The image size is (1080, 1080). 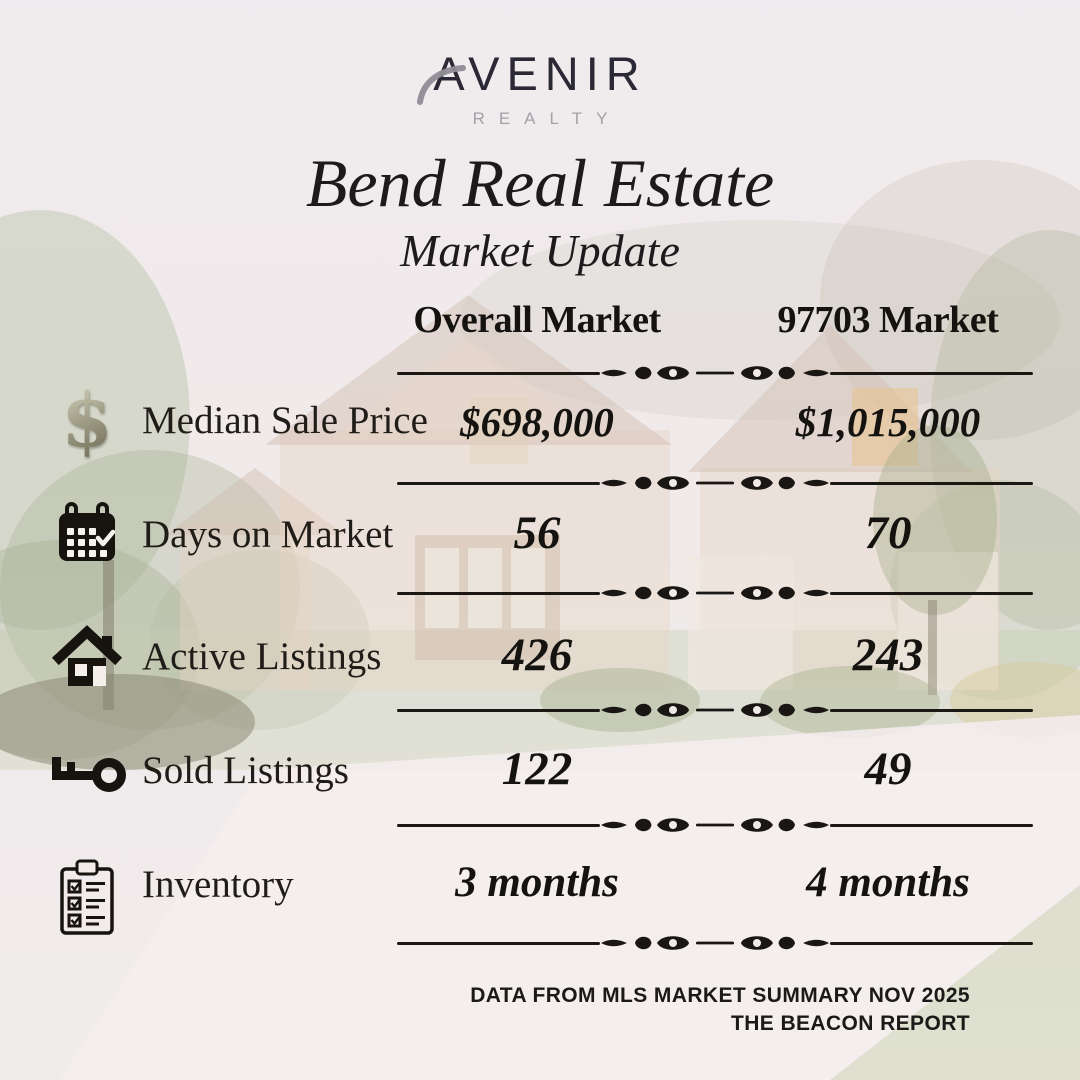 What do you see at coordinates (87, 421) in the screenshot?
I see `dollar-icon: $` at bounding box center [87, 421].